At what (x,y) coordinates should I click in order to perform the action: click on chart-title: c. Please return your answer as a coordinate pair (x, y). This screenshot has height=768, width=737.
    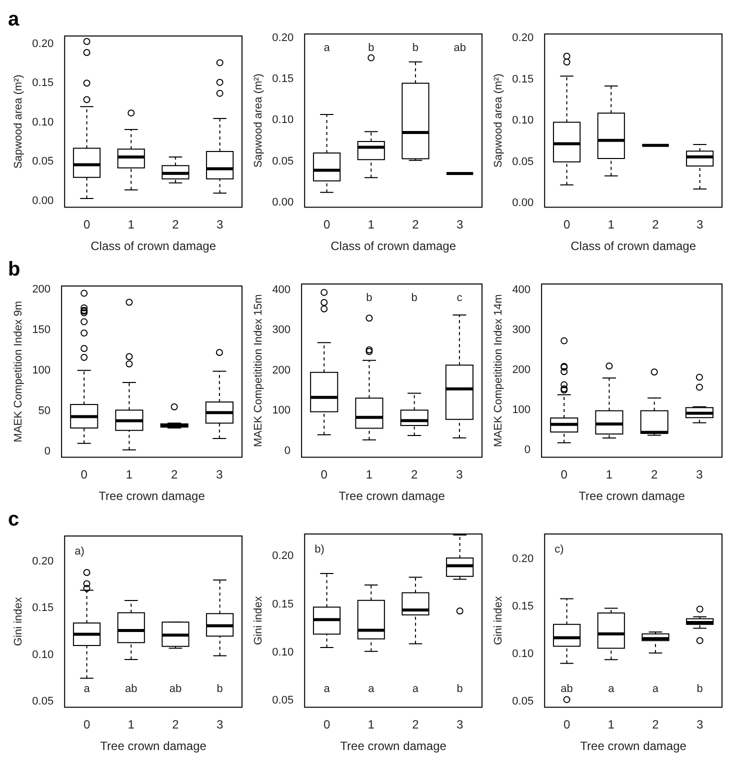
    Looking at the image, I should click on (14, 519).